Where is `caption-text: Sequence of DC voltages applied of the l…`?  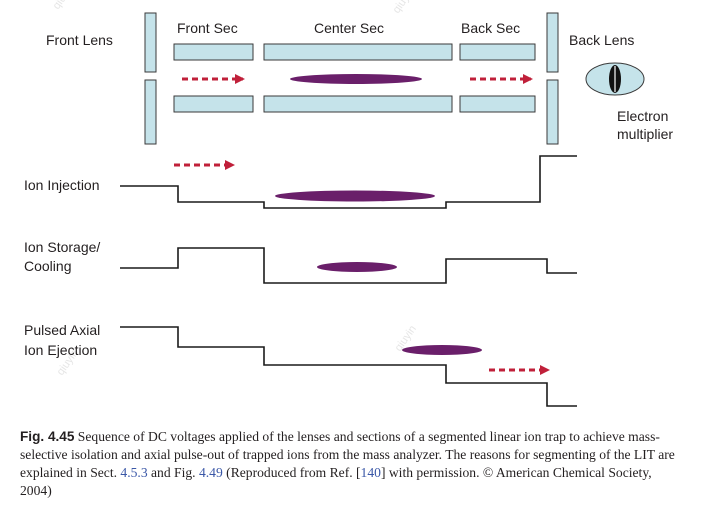
caption-text: Sequence of DC voltages applied of the l… is located at coordinates (347, 454).